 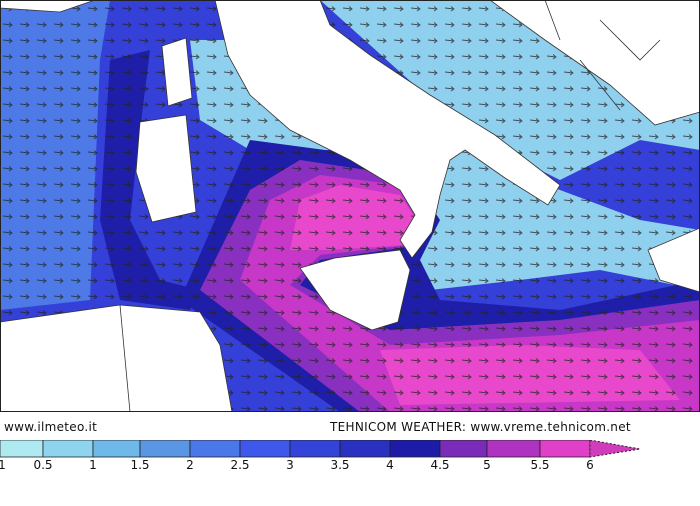 I want to click on land-sicily, so click(x=355, y=290).